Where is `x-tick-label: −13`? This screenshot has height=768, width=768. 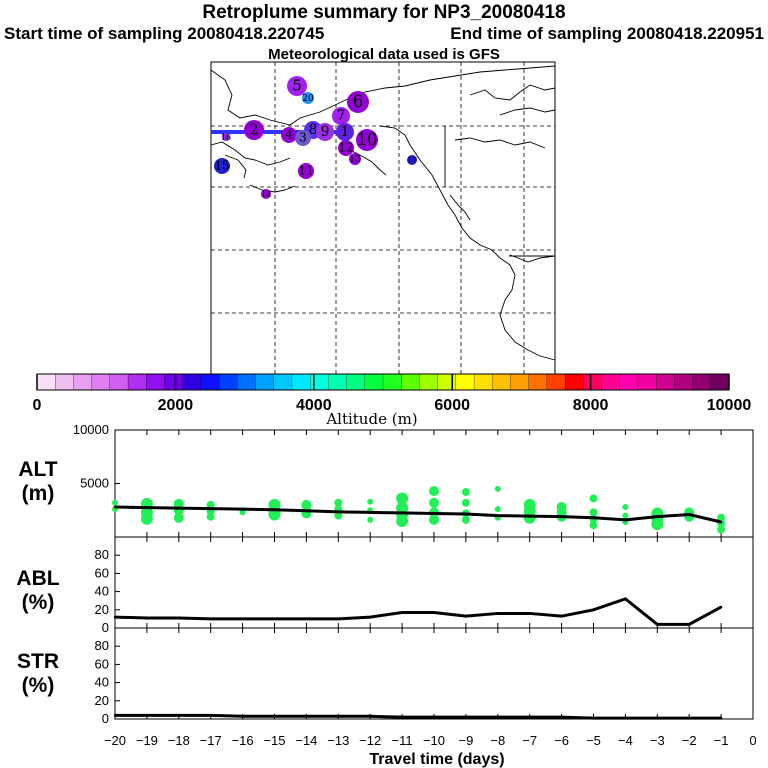 x-tick-label: −13 is located at coordinates (338, 740).